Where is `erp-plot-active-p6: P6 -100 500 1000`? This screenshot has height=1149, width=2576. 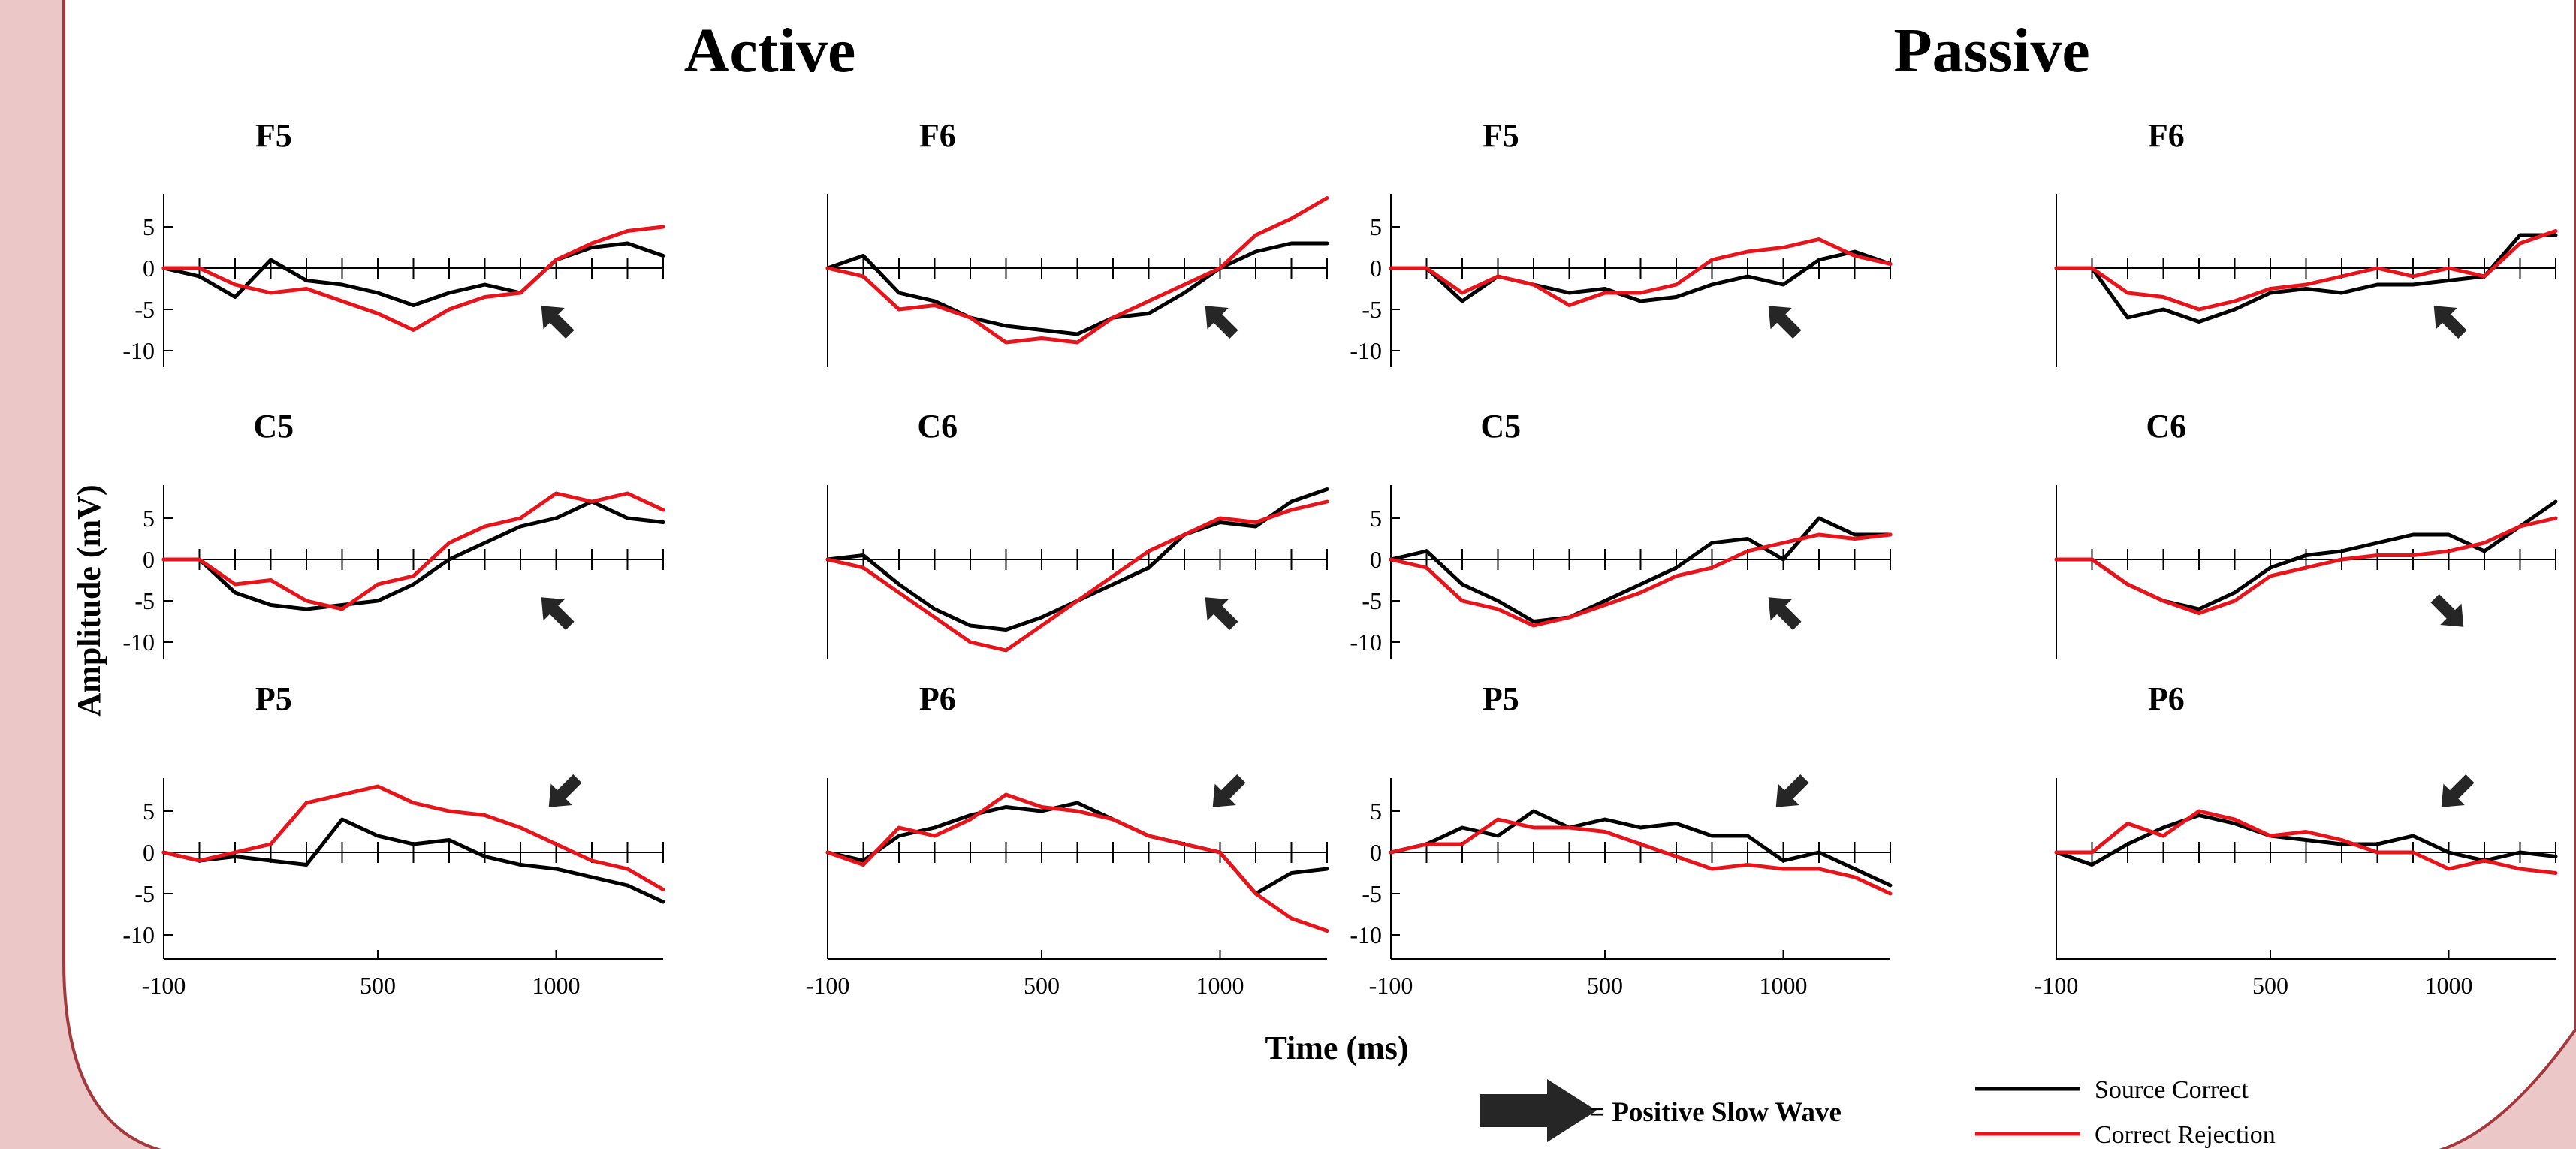 erp-plot-active-p6: P6 -100 500 1000 is located at coordinates (1067, 839).